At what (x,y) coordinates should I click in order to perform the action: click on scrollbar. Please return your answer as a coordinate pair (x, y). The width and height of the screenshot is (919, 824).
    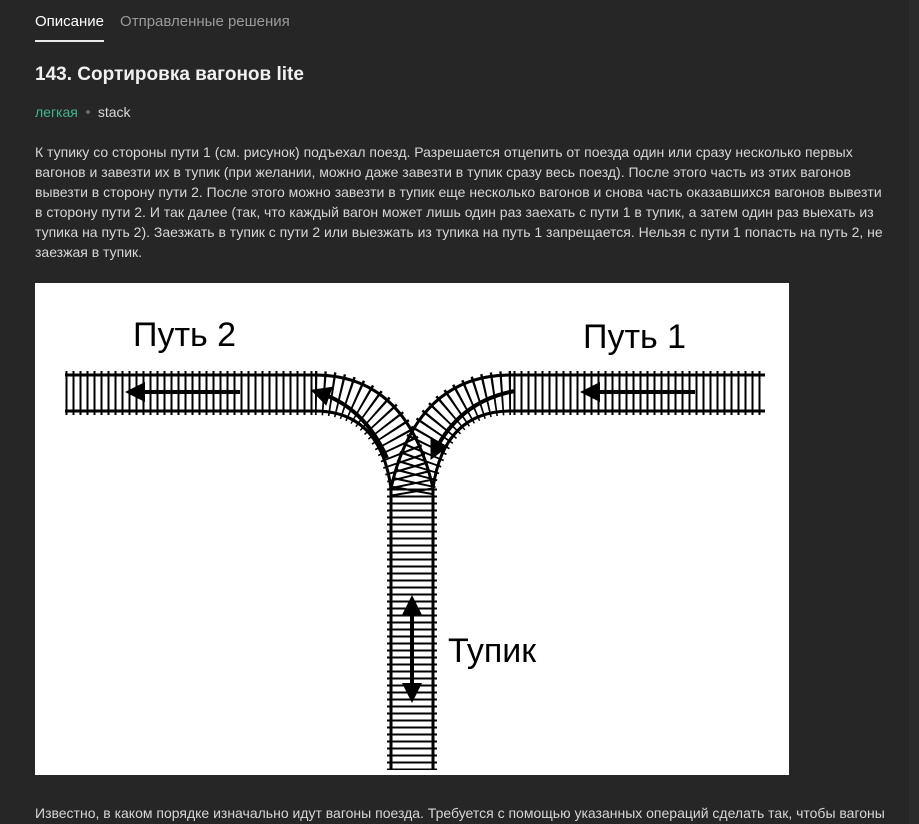
    Looking at the image, I should click on (914, 412).